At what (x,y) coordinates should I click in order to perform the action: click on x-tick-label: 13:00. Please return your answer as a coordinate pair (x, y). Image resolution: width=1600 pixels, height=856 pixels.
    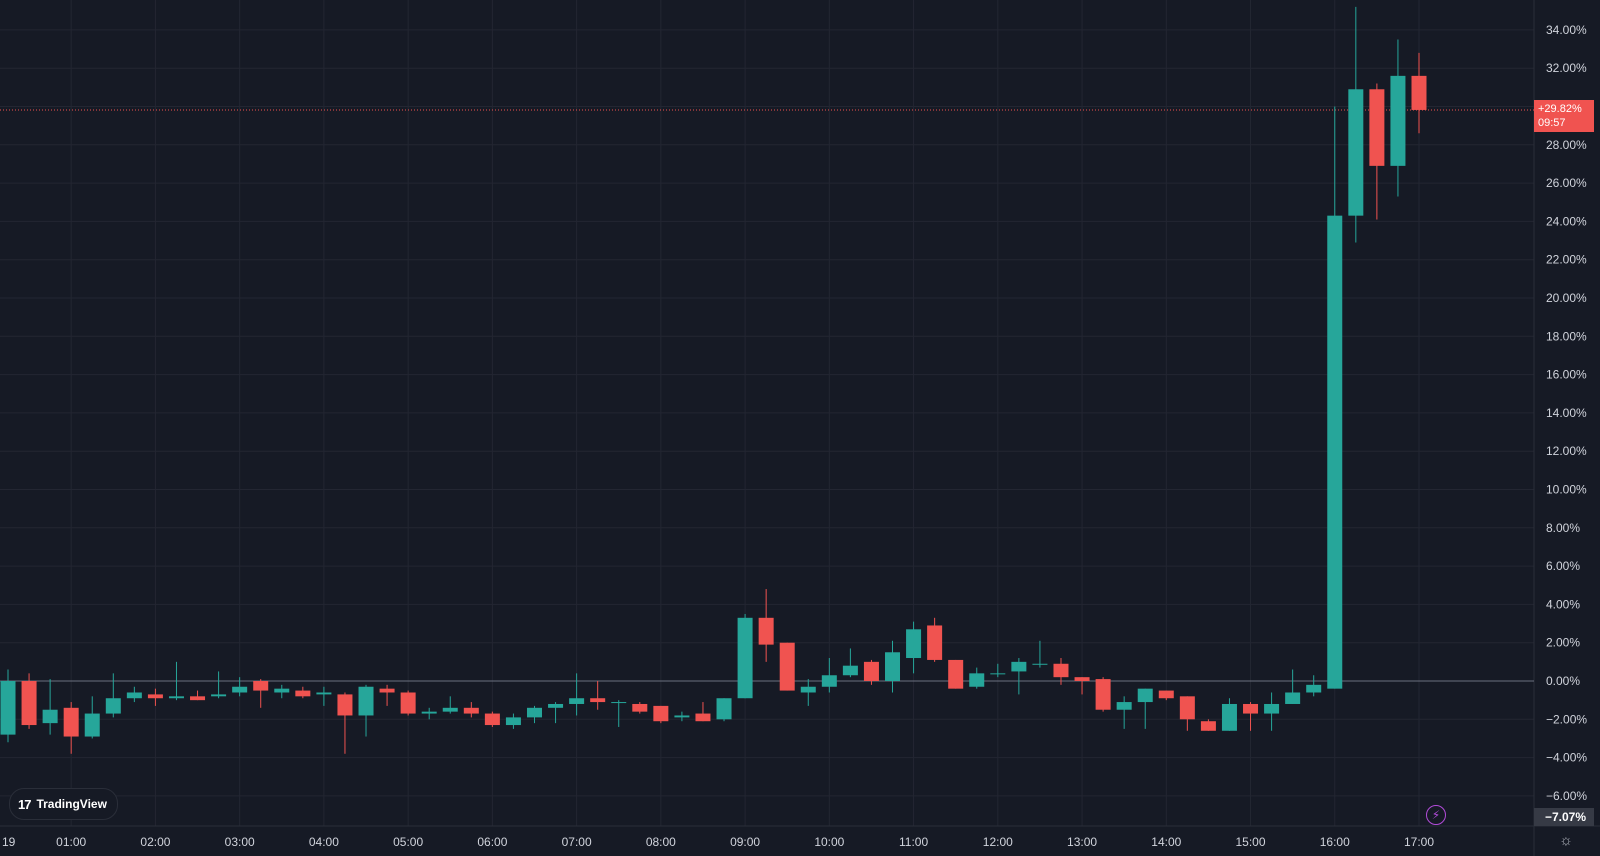
    Looking at the image, I should click on (1082, 842).